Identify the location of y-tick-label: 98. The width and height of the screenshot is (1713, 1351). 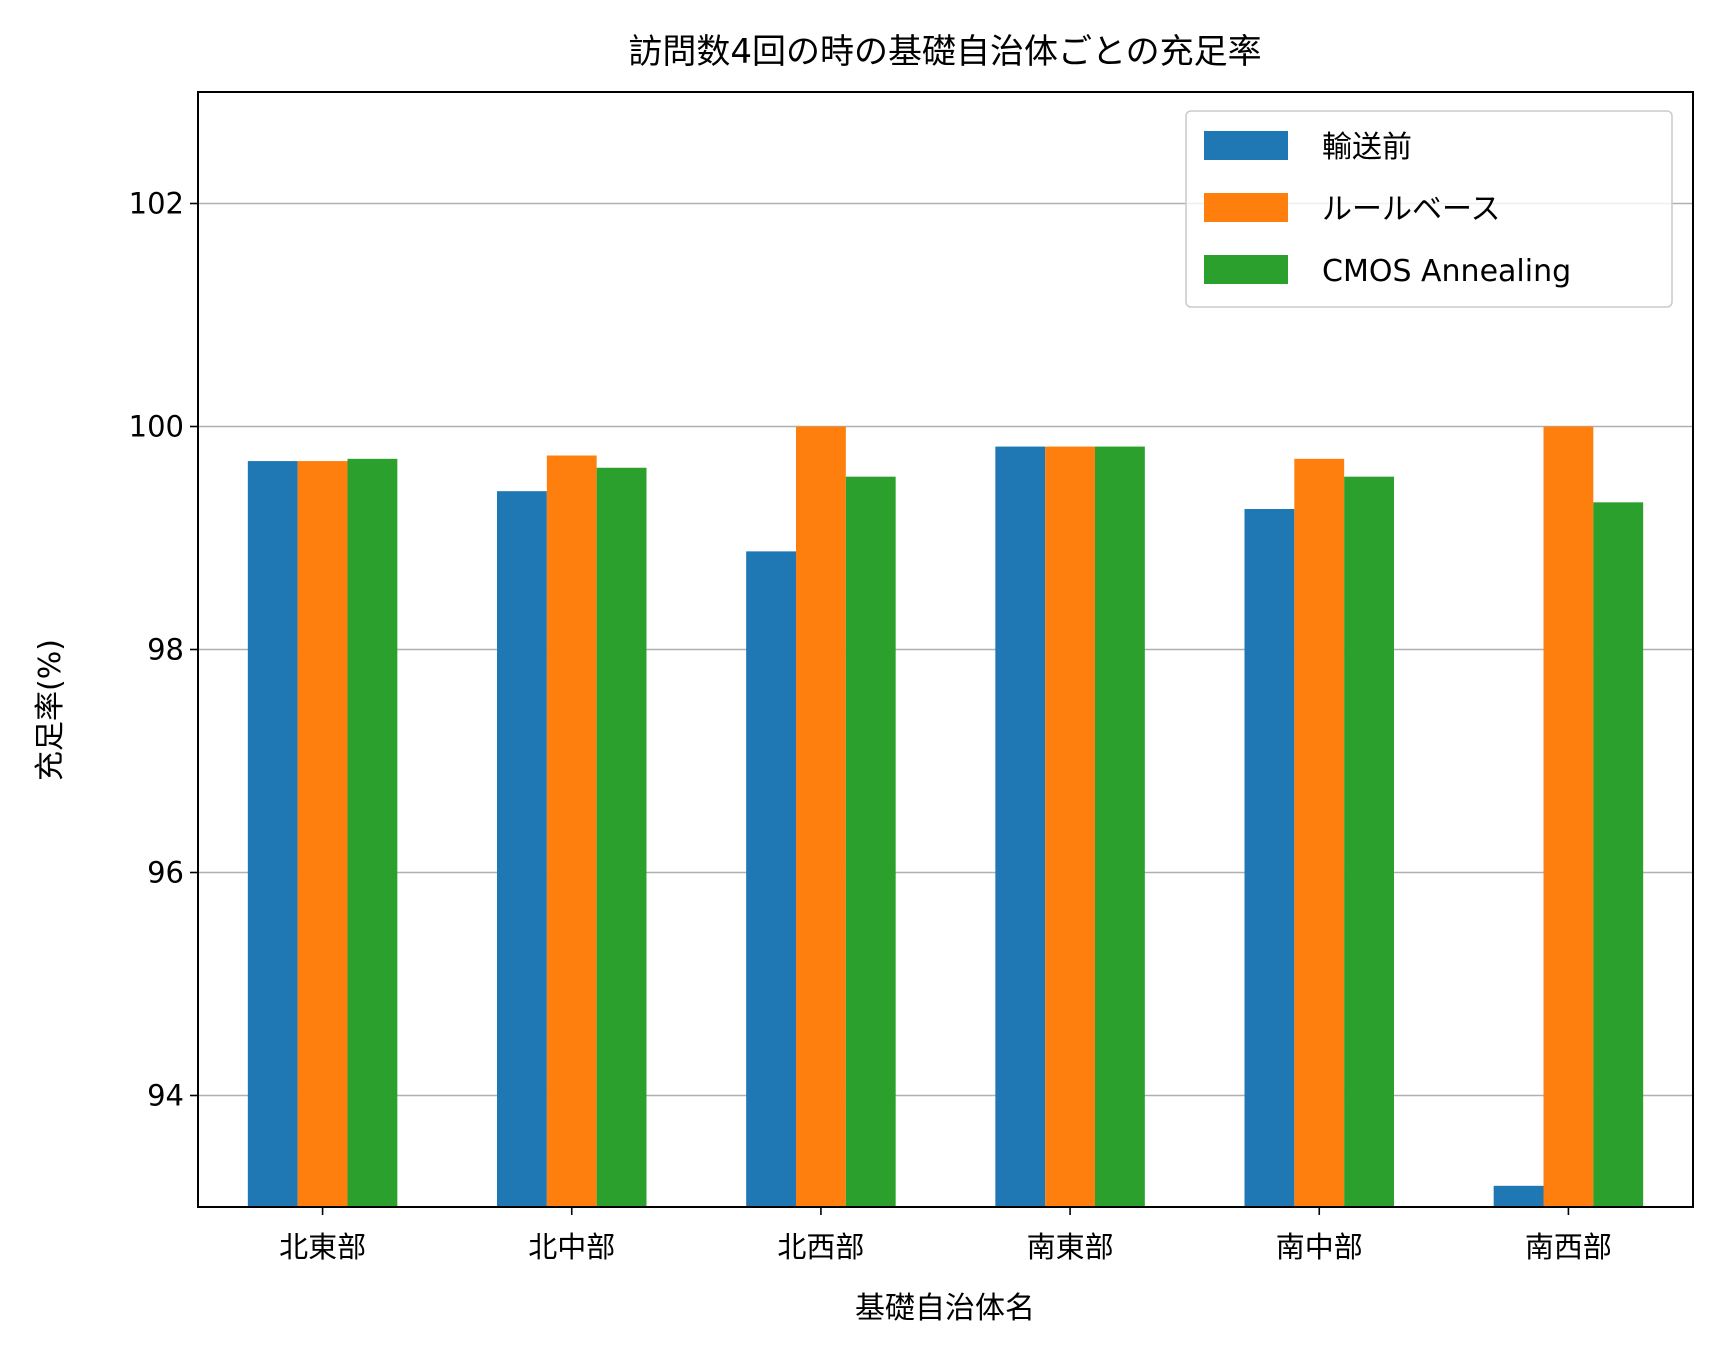
(165, 650).